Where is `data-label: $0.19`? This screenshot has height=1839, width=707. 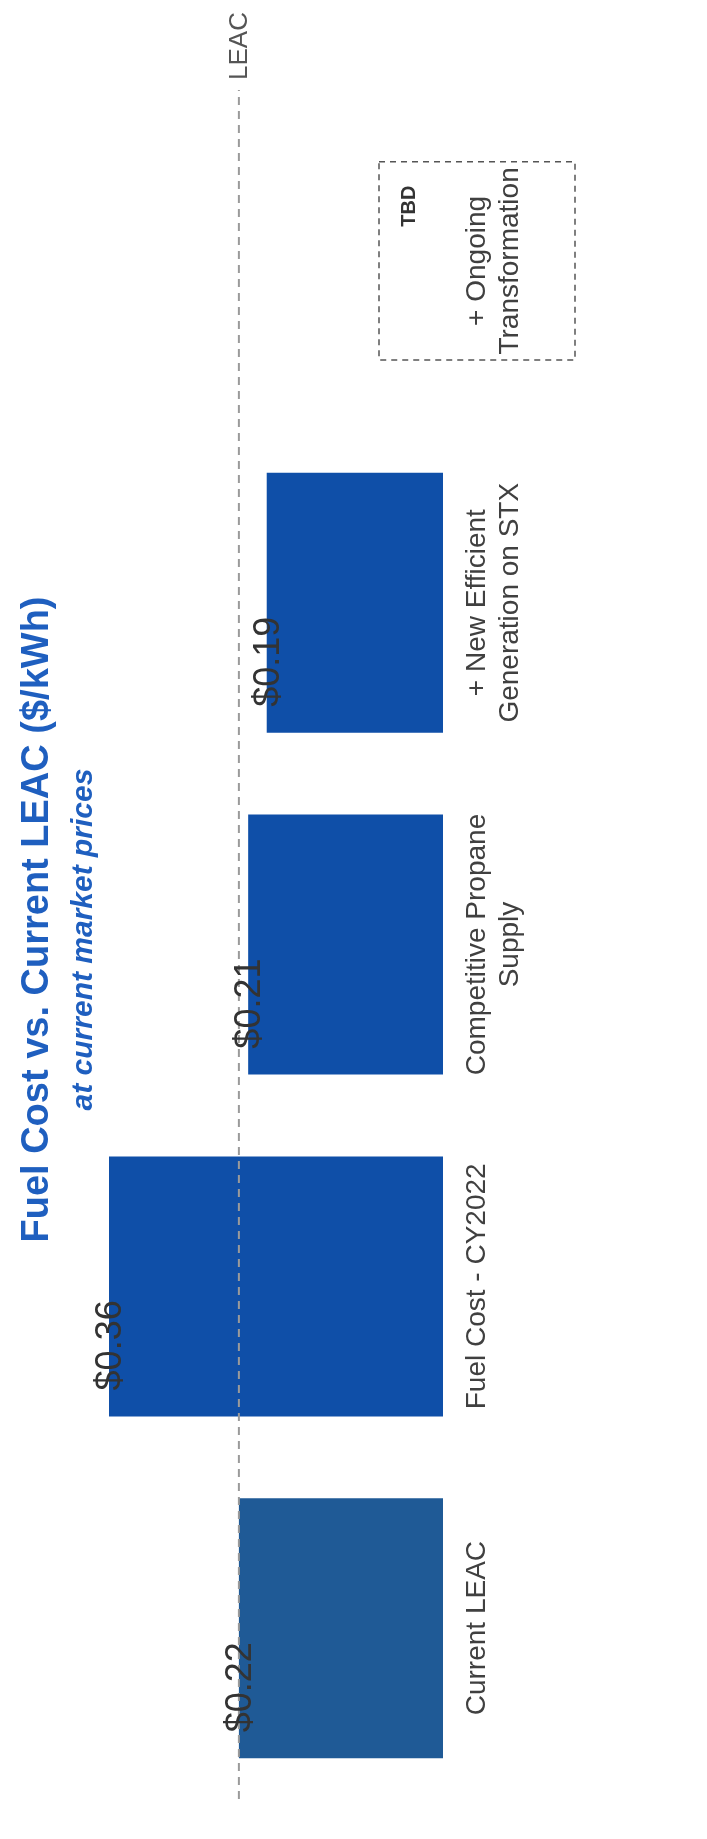
data-label: $0.19 is located at coordinates (266, 661).